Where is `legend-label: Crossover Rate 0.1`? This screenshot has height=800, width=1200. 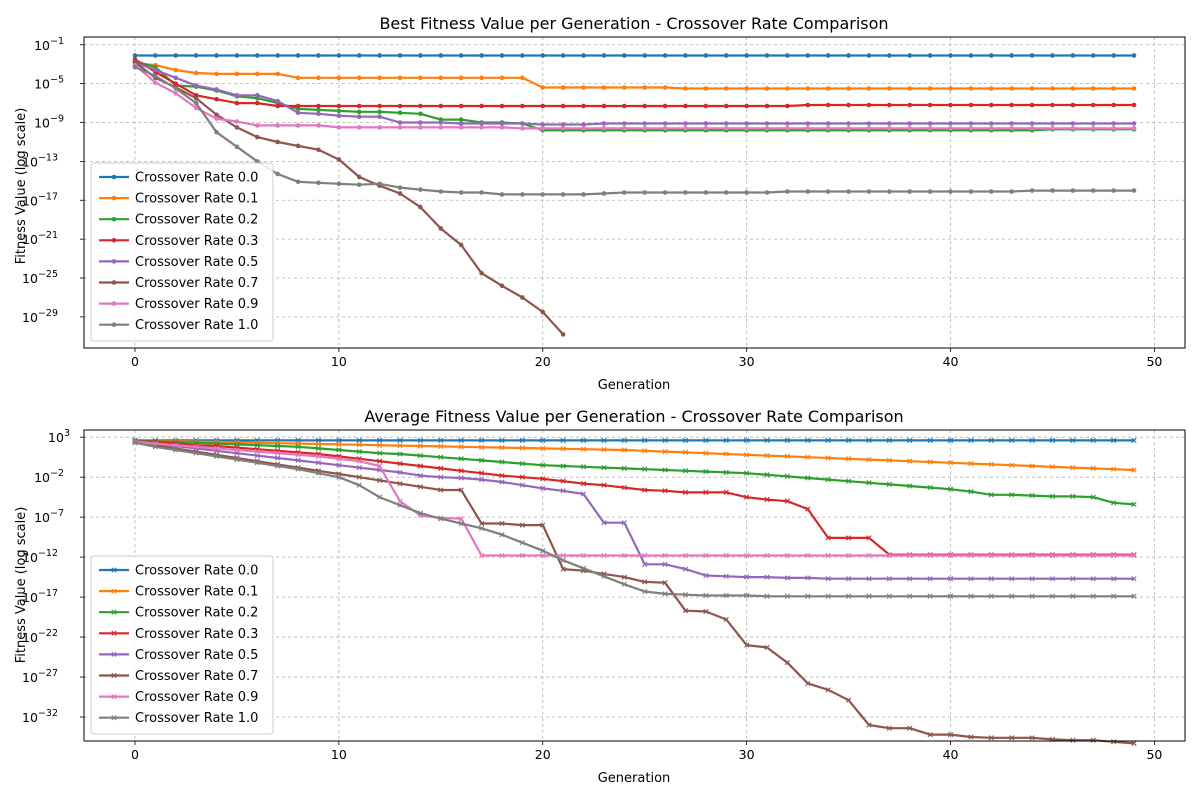
legend-label: Crossover Rate 0.1 is located at coordinates (196, 592).